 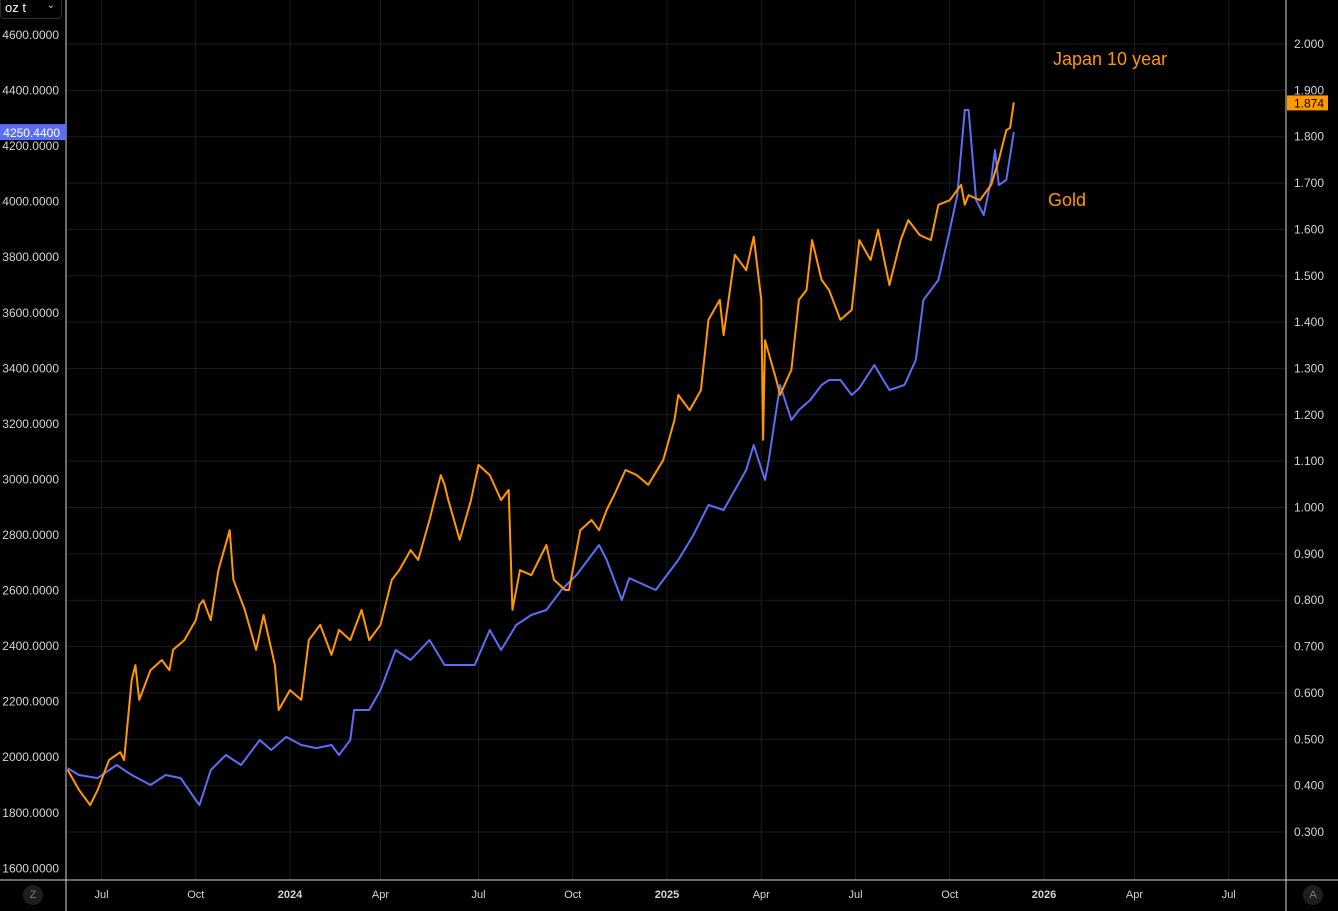 I want to click on right-tick-label: 0.400, so click(x=1309, y=786).